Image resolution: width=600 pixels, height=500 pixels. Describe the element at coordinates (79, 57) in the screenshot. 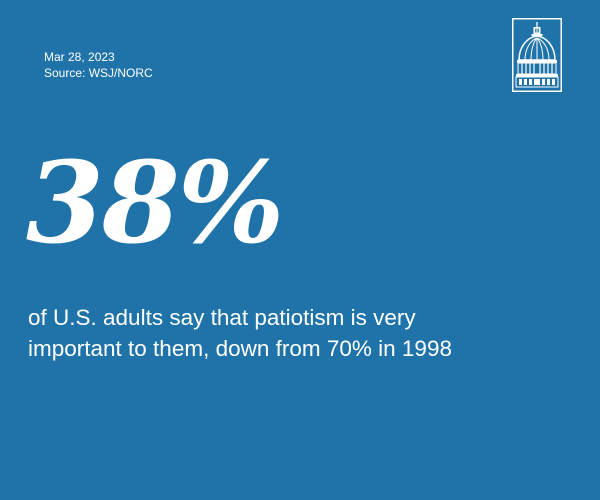

I see `date-label: Mar 28, 2023` at that location.